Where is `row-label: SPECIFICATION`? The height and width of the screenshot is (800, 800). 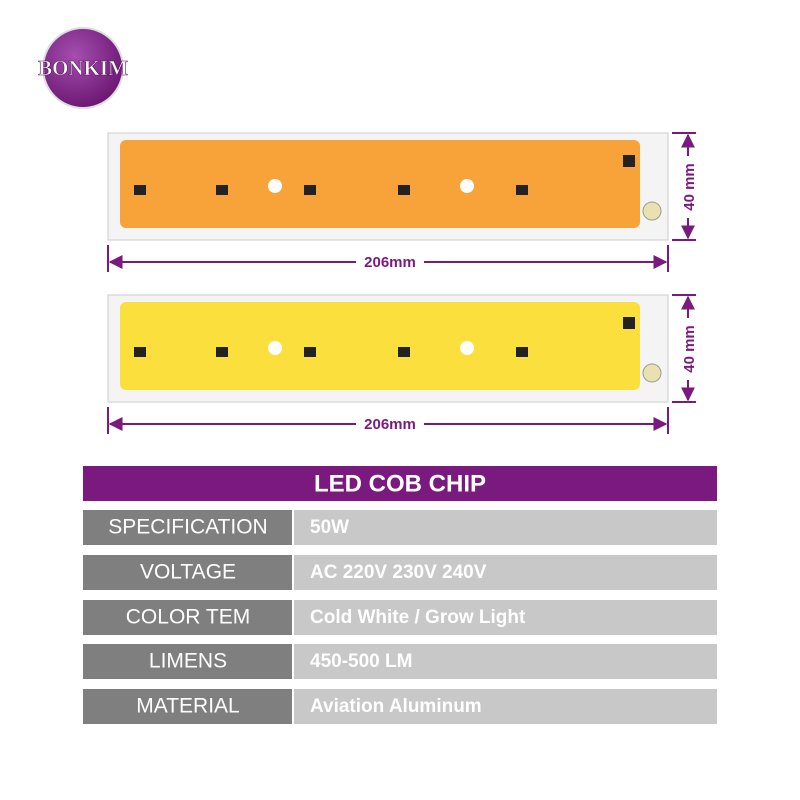
row-label: SPECIFICATION is located at coordinates (187, 527).